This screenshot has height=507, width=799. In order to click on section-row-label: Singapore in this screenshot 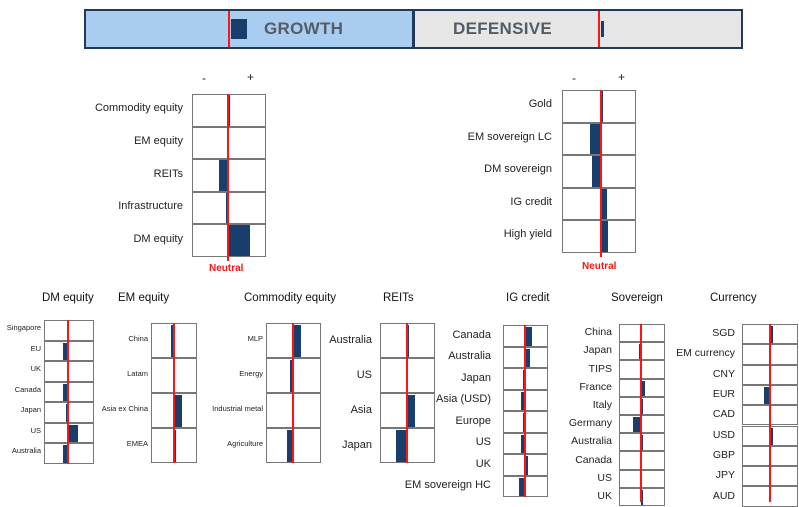, I will do `click(23, 328)`.